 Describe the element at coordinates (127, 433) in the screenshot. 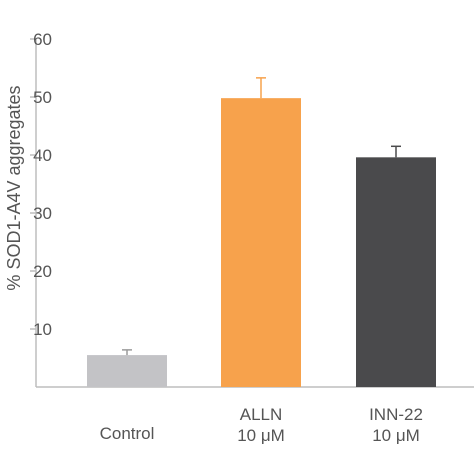

I see `x-tick-label: Control` at that location.